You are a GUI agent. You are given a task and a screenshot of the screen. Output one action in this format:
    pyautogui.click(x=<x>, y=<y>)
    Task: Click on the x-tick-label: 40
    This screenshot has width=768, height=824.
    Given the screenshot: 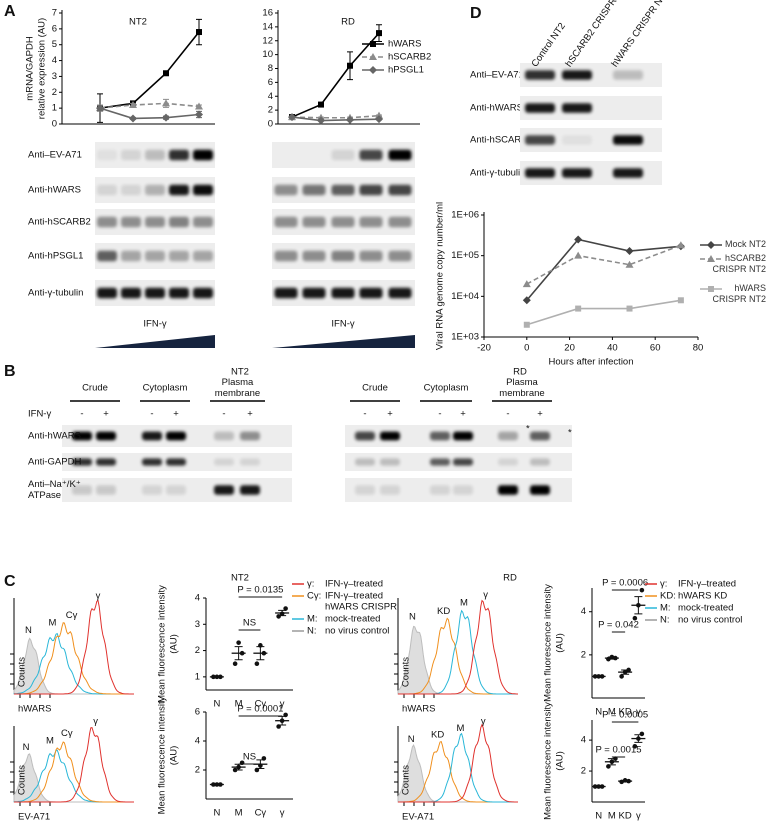 What is the action you would take?
    pyautogui.click(x=612, y=348)
    